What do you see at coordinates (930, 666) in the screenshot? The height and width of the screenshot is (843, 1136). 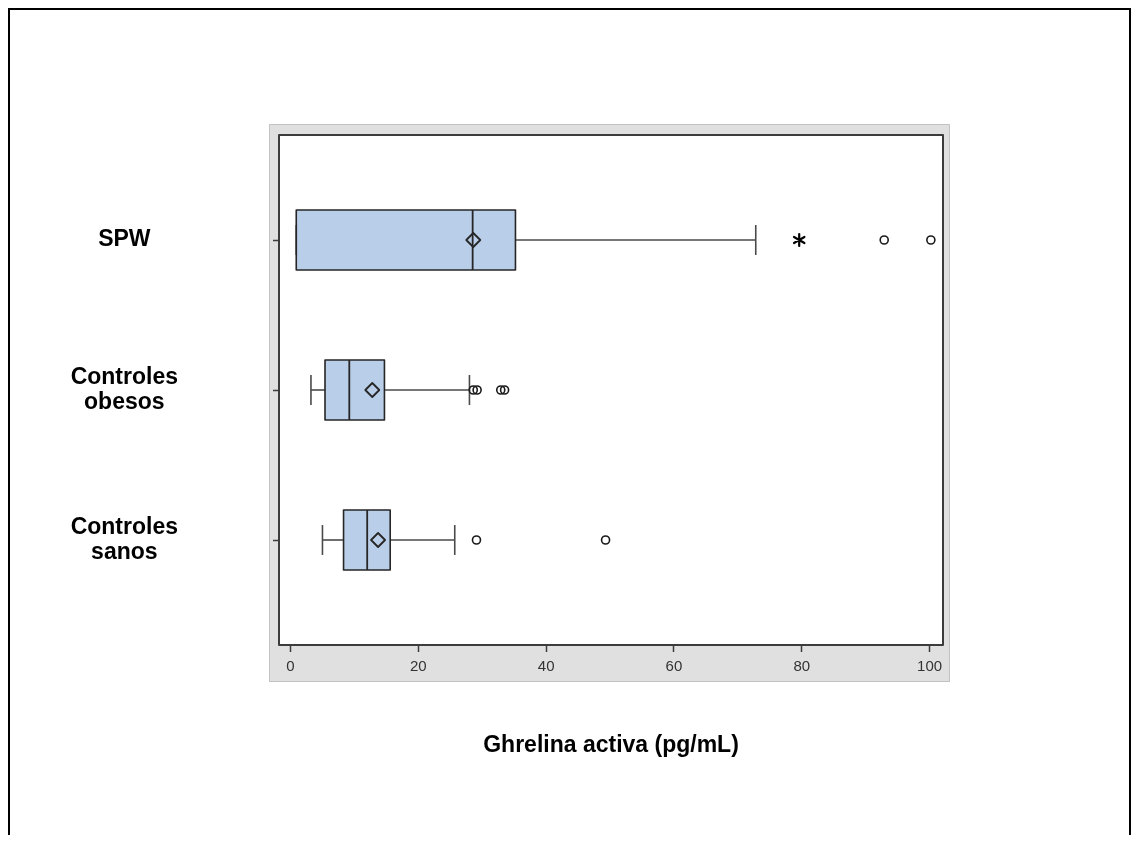 I see `x-tick-label: 100` at bounding box center [930, 666].